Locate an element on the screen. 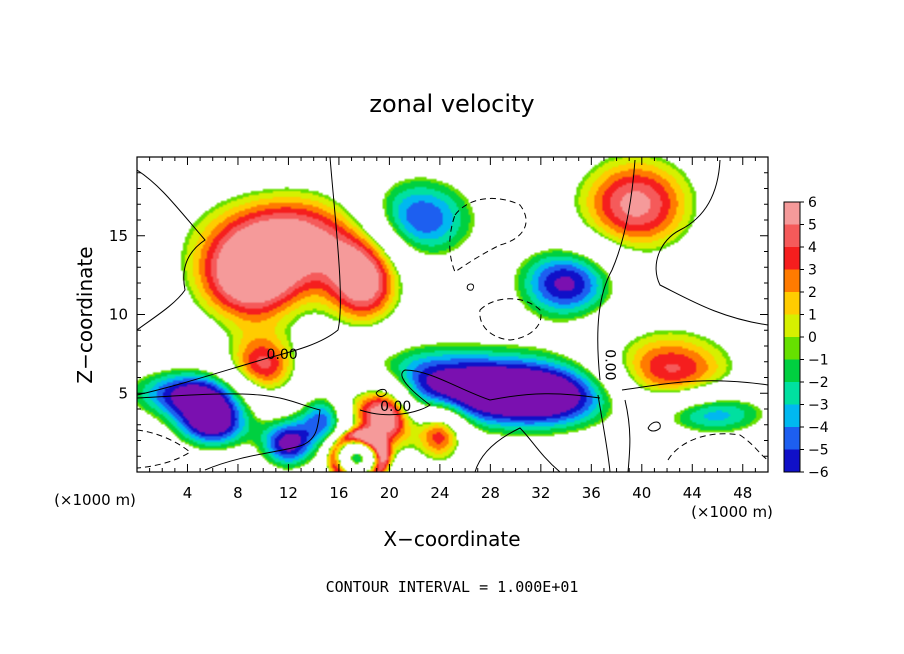  chart-title: zonal velocity is located at coordinates (451, 104).